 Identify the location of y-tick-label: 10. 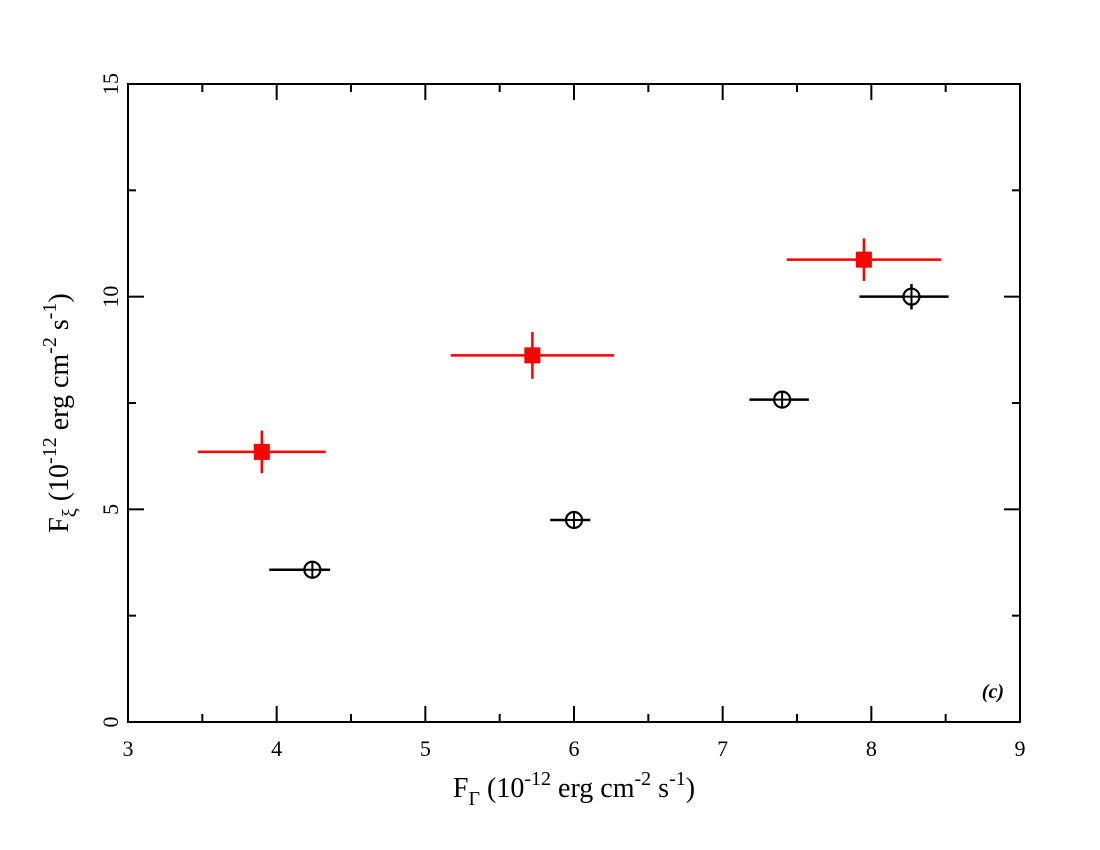
(110, 297).